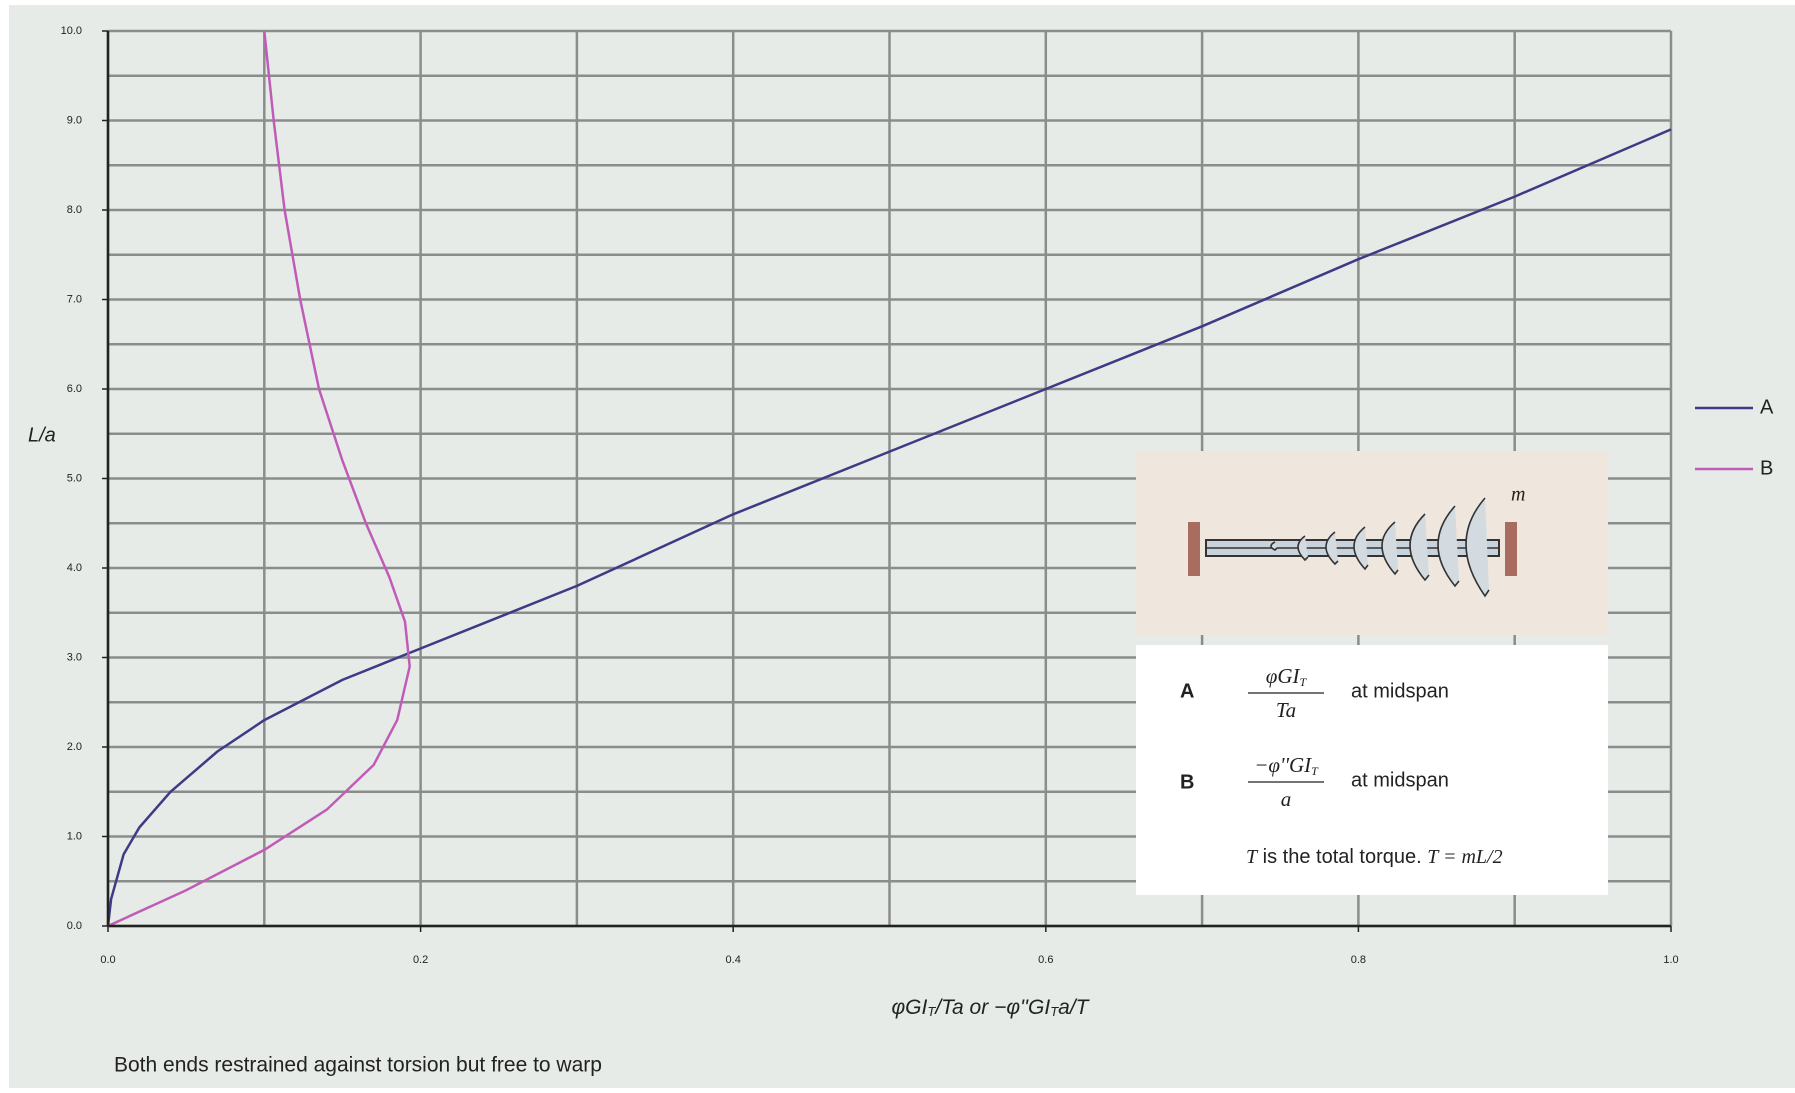 The width and height of the screenshot is (1795, 1093). Describe the element at coordinates (909, 1007) in the screenshot. I see `x-axis-label-part: φGI` at that location.